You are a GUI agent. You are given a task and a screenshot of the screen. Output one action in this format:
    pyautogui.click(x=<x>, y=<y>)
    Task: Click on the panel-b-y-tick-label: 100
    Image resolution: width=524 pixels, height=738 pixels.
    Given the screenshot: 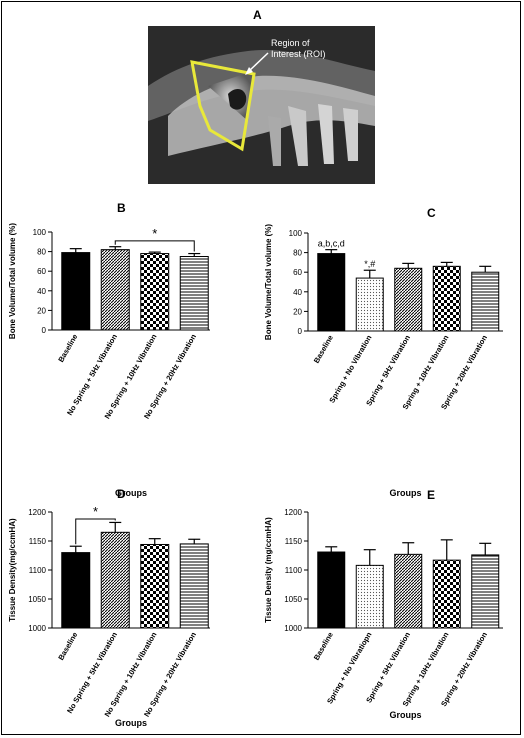 What is the action you would take?
    pyautogui.click(x=40, y=232)
    